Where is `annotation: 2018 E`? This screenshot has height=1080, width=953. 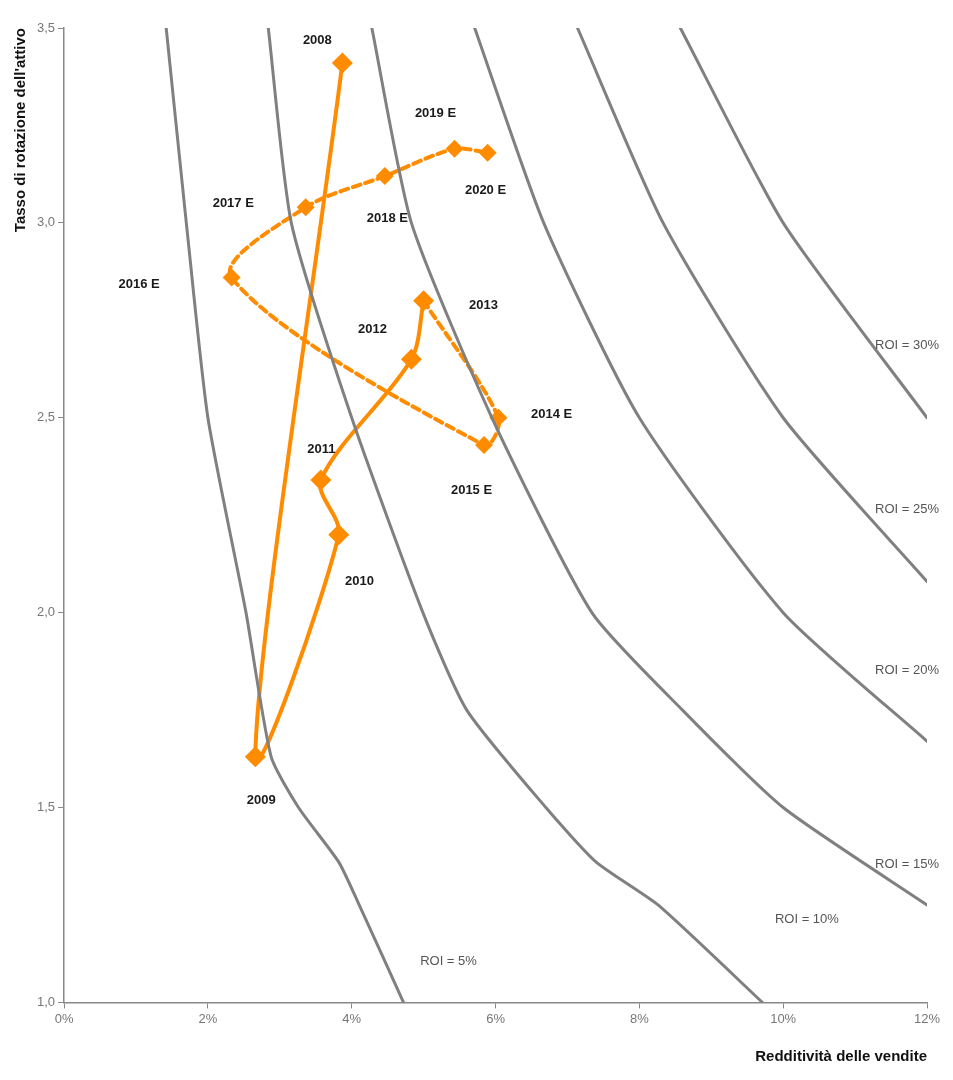 annotation: 2018 E is located at coordinates (387, 217).